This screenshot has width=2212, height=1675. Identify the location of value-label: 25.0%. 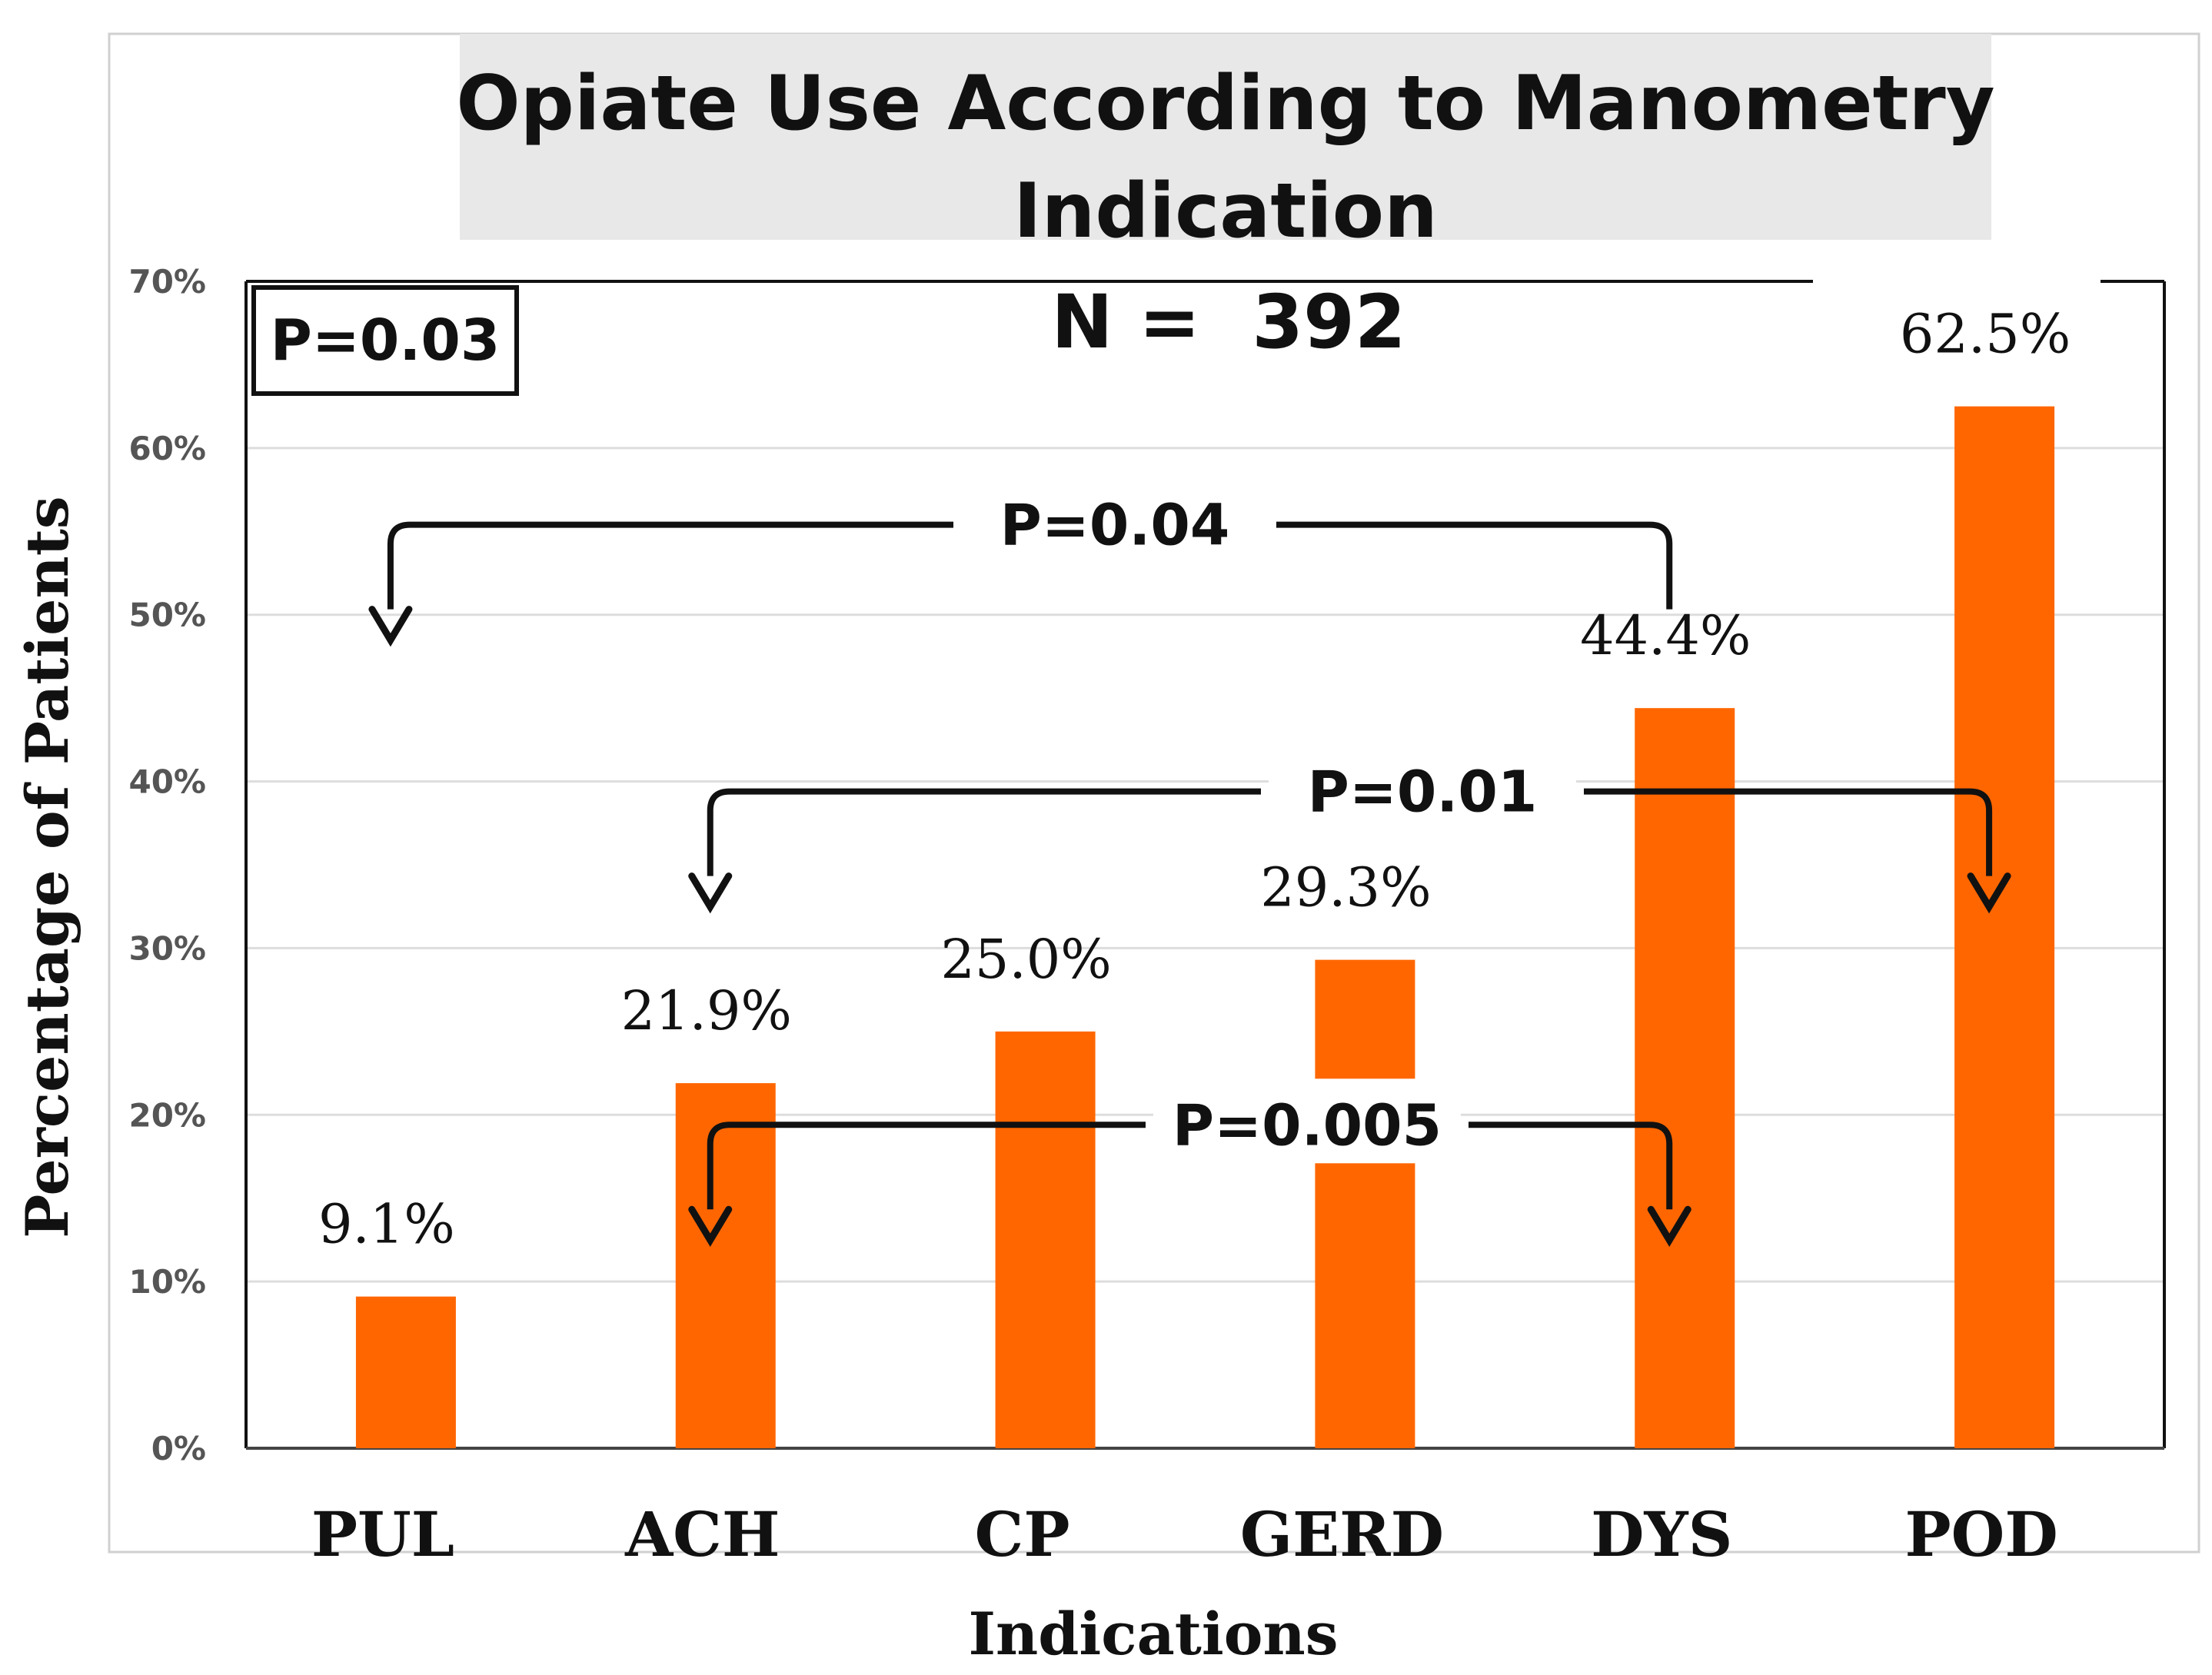
(1025, 959).